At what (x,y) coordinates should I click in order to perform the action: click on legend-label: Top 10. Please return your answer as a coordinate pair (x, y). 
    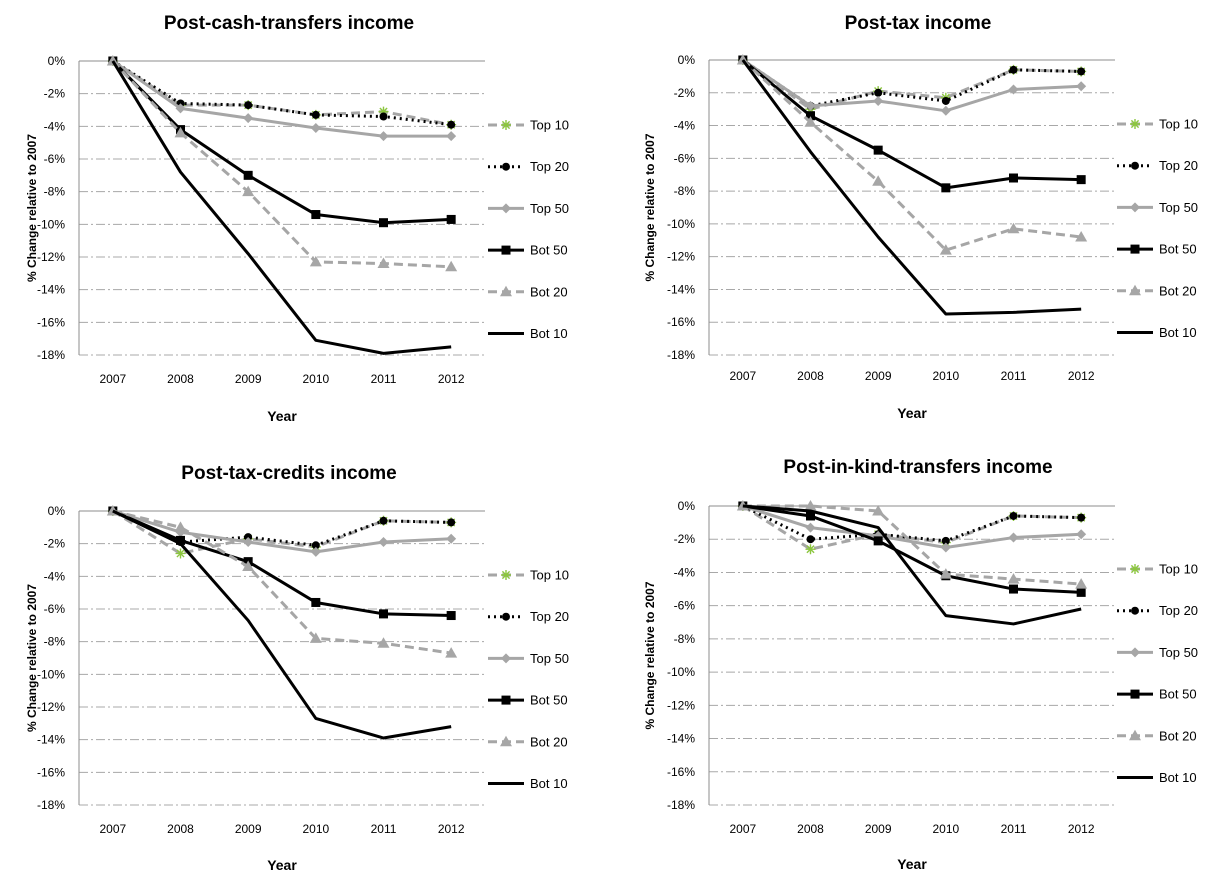
    Looking at the image, I should click on (1178, 569).